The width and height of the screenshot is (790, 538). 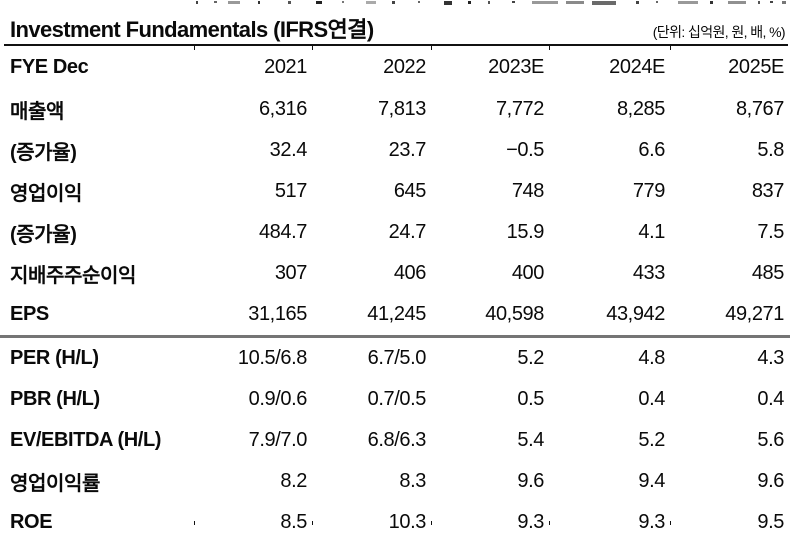 What do you see at coordinates (637, 67) in the screenshot?
I see `header-year: 2024E` at bounding box center [637, 67].